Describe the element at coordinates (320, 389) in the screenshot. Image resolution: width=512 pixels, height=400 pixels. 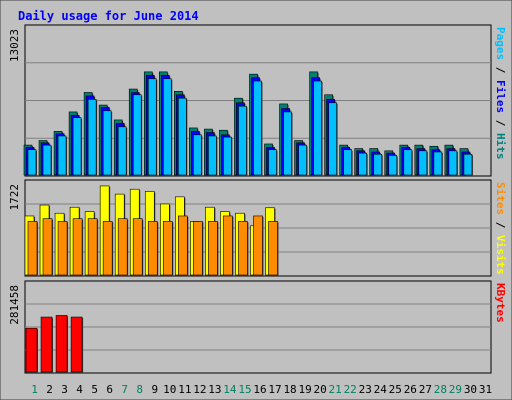
I see `day-label: 20` at that location.